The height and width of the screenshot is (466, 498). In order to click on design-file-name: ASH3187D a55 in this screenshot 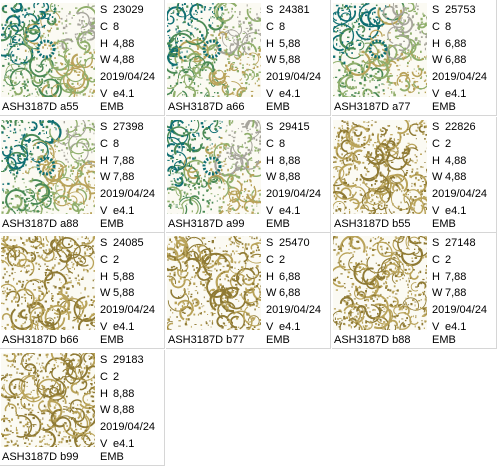, I will do `click(50, 107)`.